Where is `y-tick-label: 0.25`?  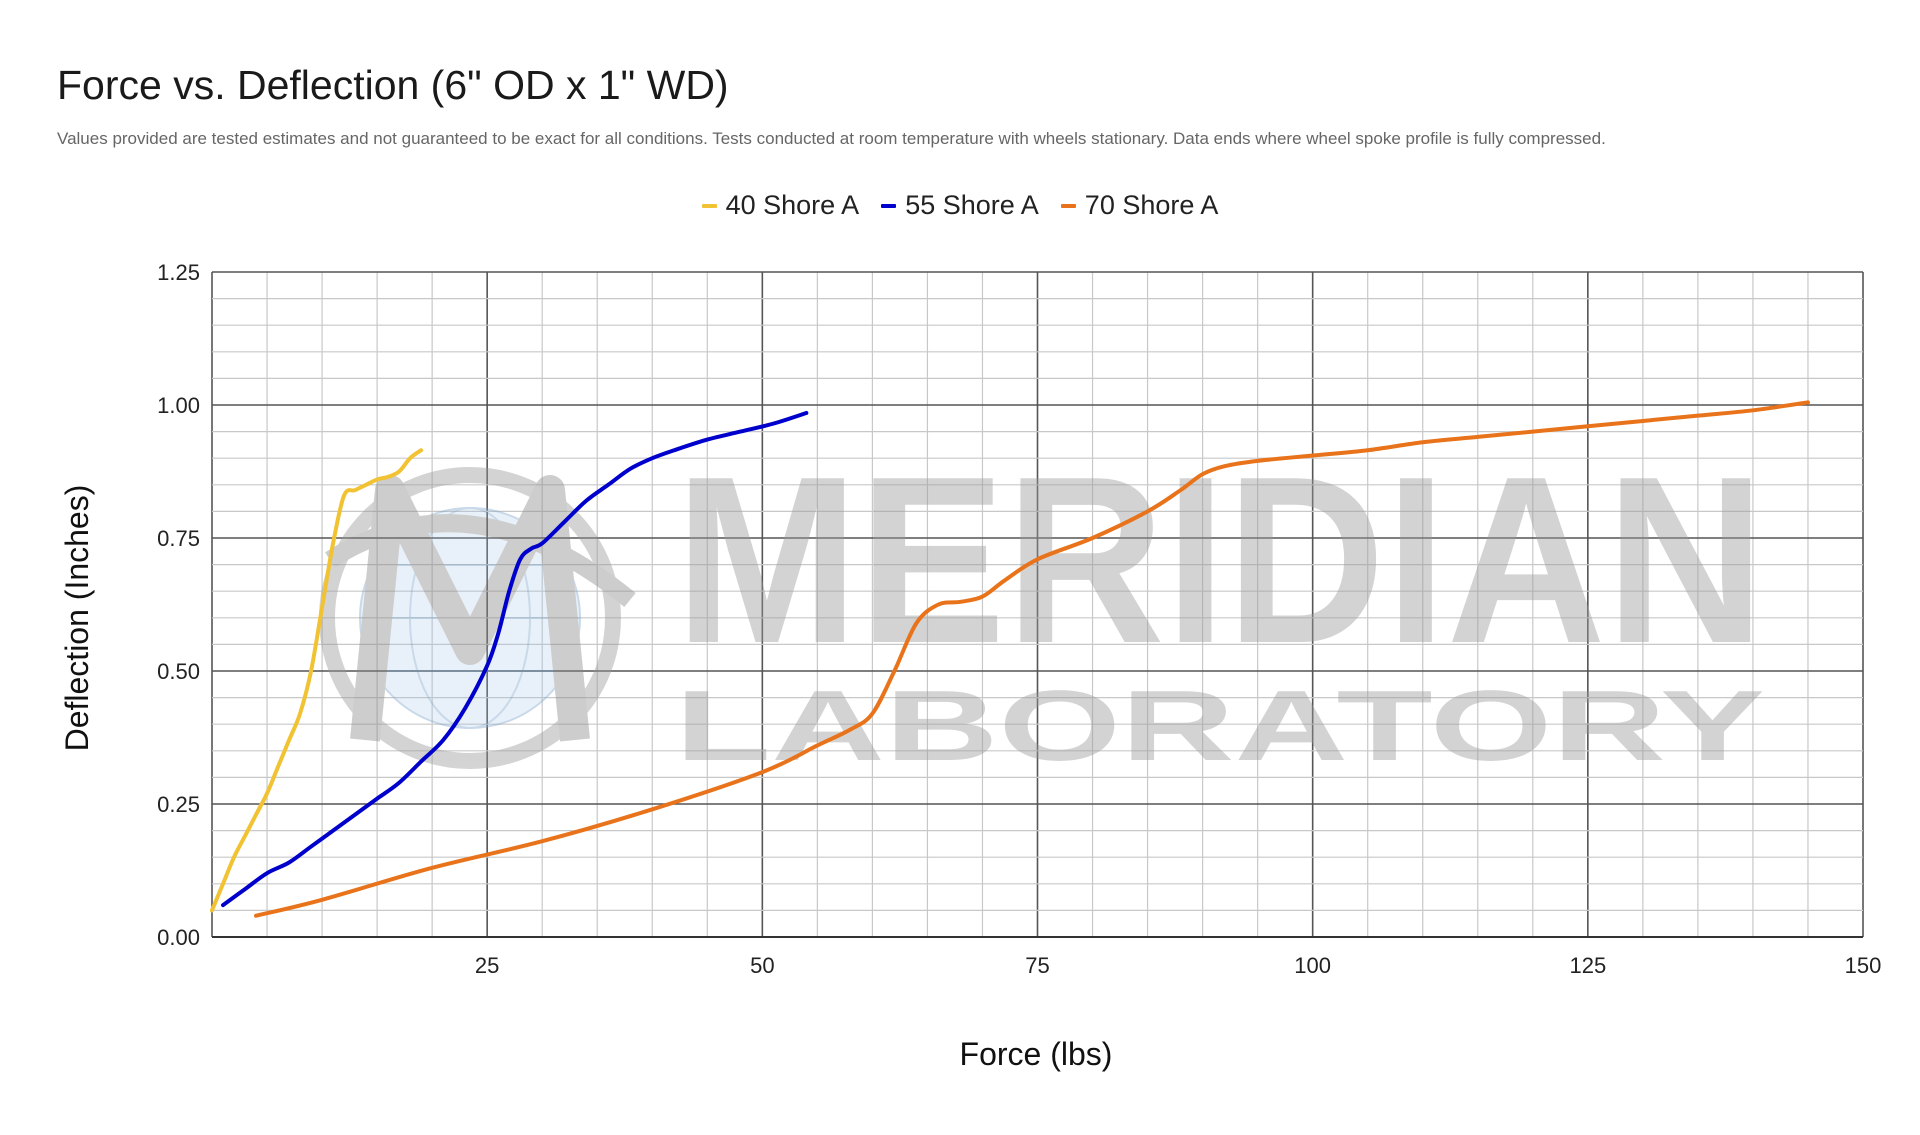 y-tick-label: 0.25 is located at coordinates (178, 804).